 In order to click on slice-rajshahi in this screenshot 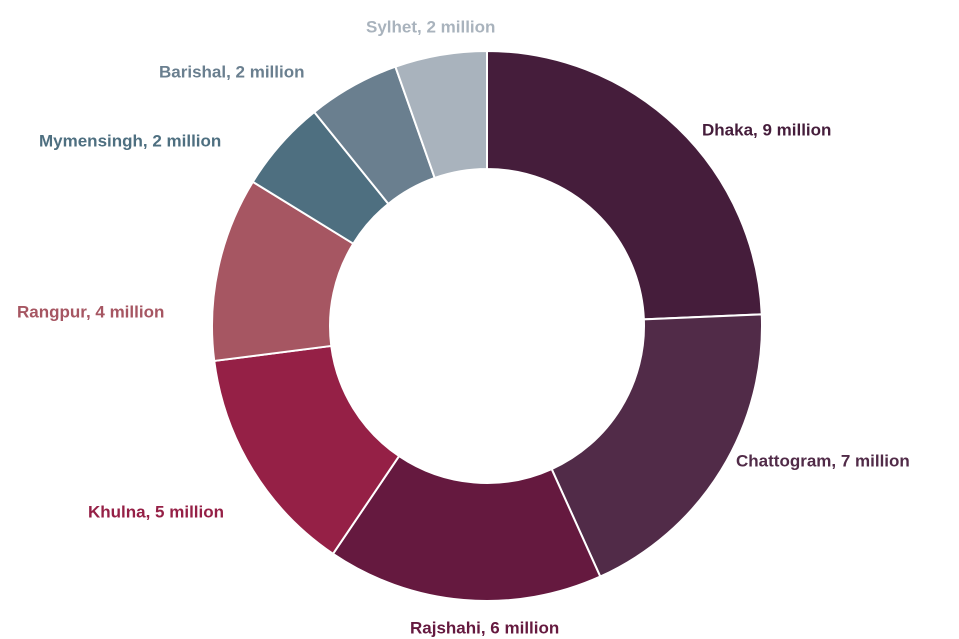, I will do `click(466, 528)`.